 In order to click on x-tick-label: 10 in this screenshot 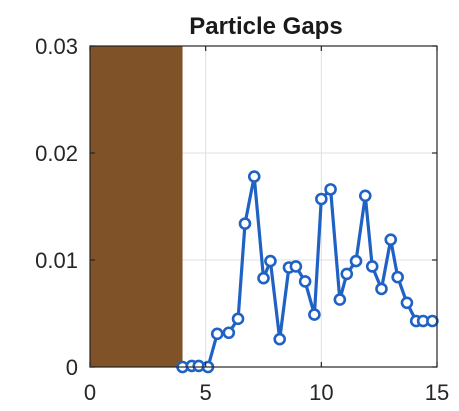, I will do `click(321, 392)`.